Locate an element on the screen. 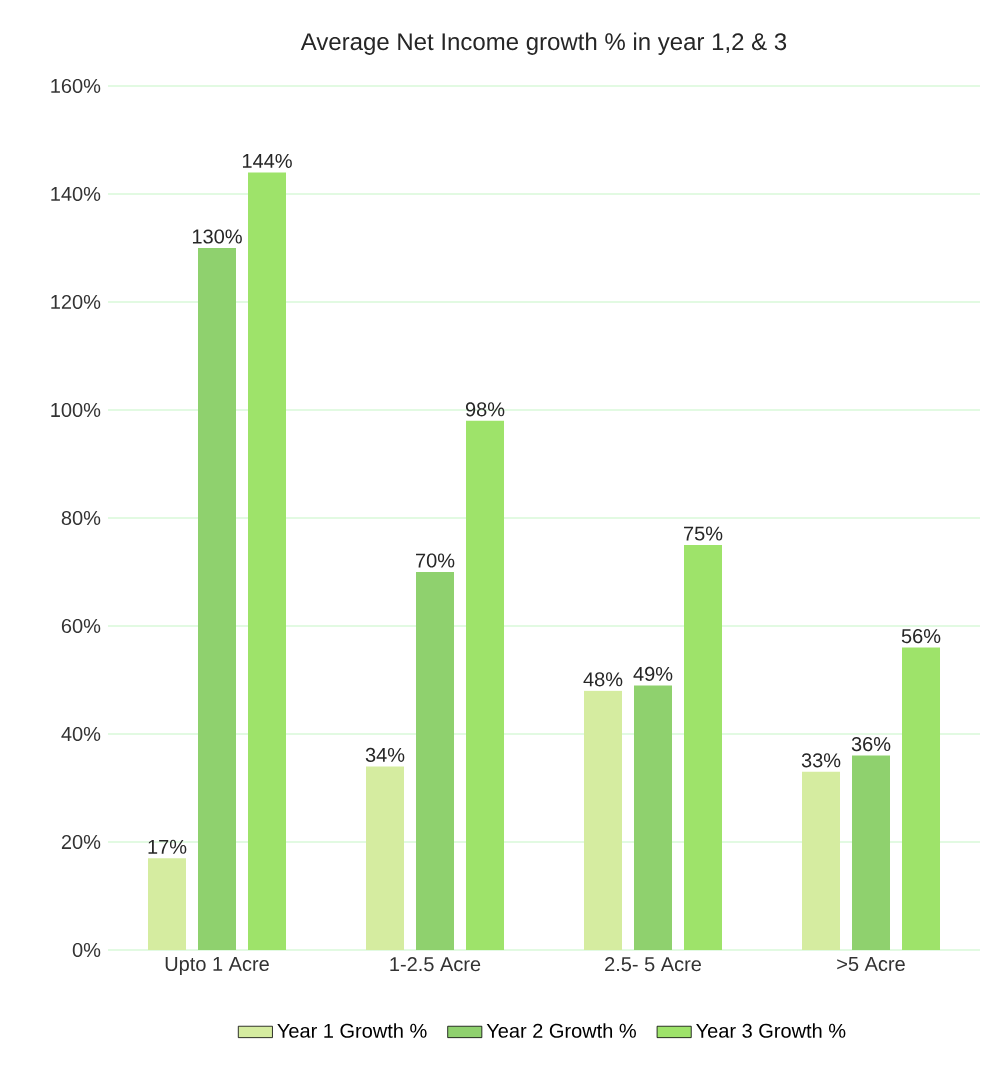  legend-label: Year 1 Growth % is located at coordinates (352, 1030).